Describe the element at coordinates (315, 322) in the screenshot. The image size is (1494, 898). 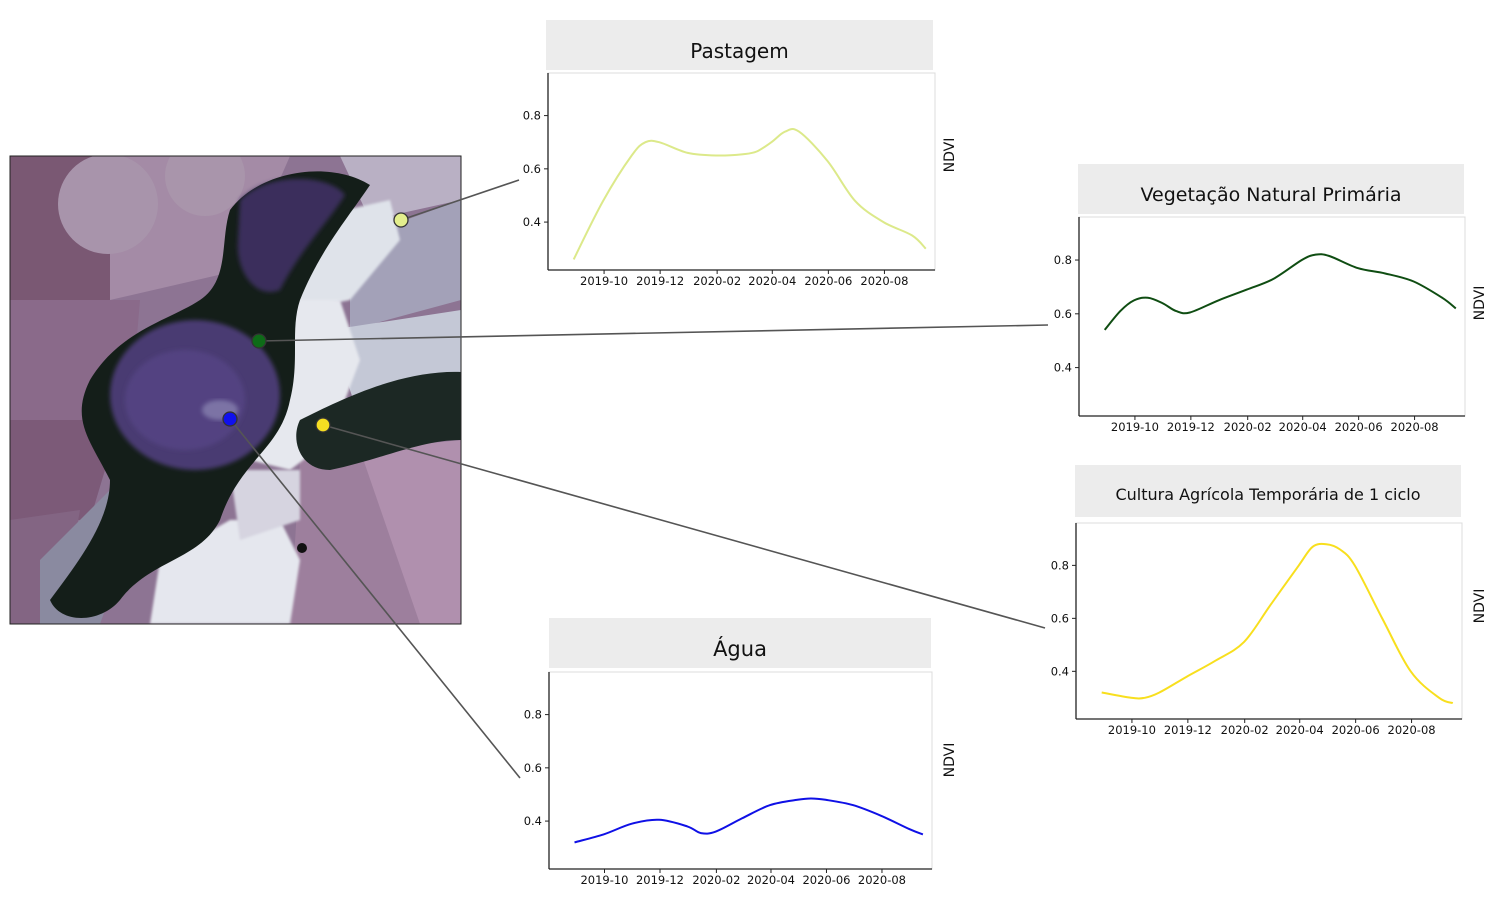
I see `sample-points` at that location.